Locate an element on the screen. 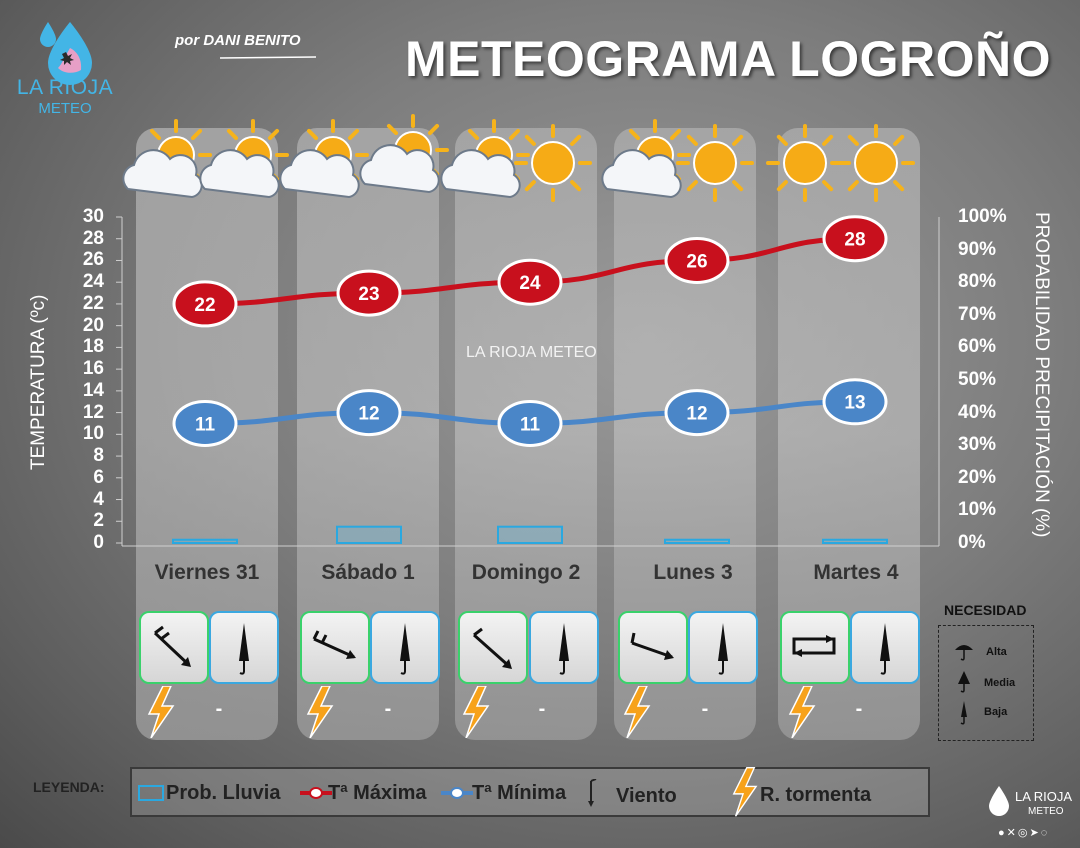  tmin-swatch is located at coordinates (457, 793).